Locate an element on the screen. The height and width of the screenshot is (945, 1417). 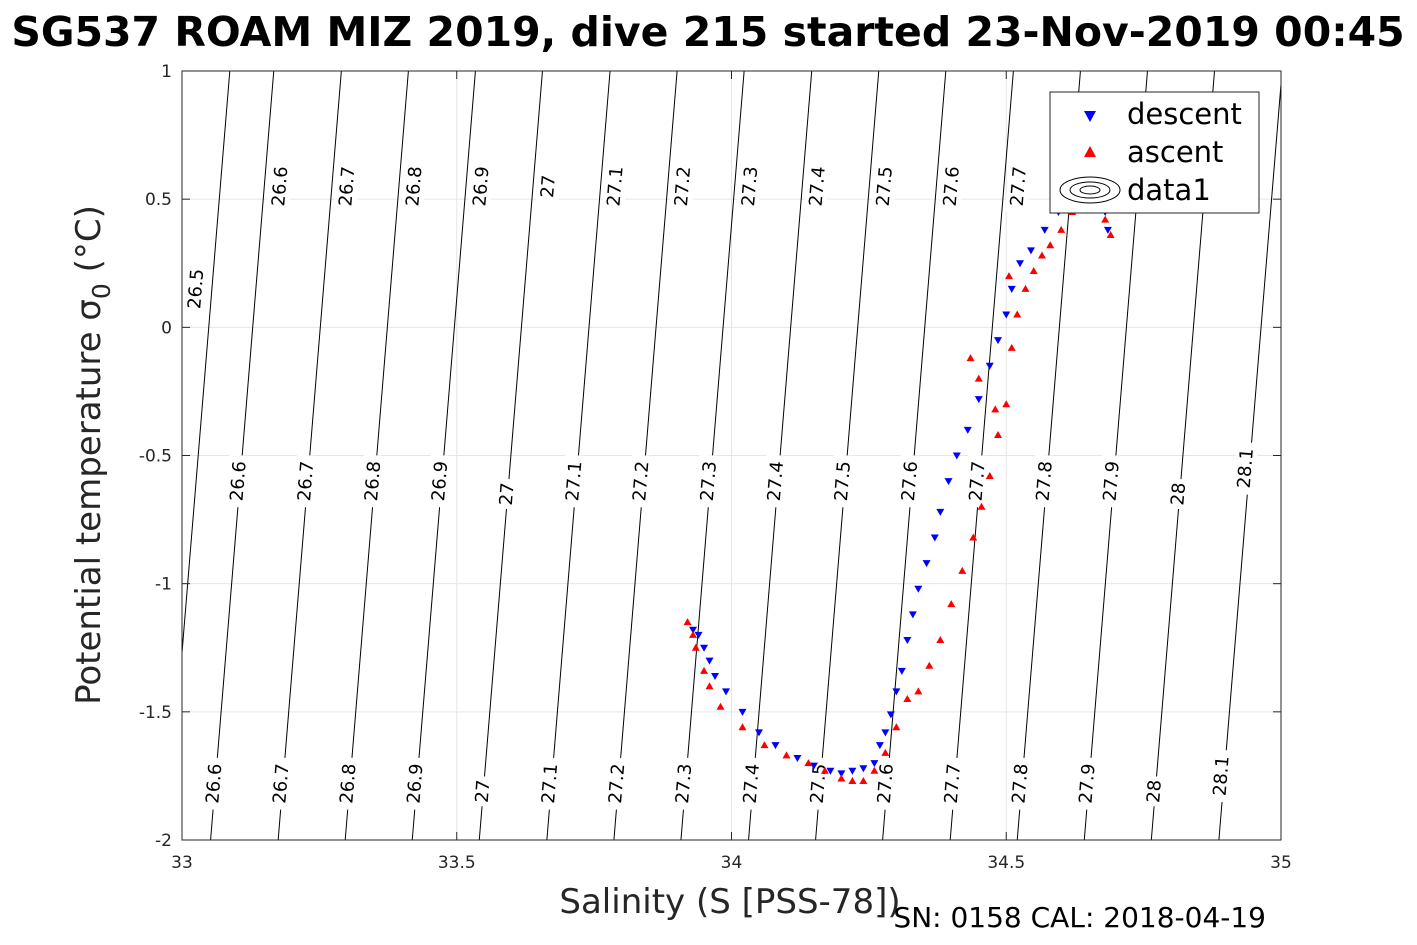
contour-label: 26.5 is located at coordinates (195, 289).